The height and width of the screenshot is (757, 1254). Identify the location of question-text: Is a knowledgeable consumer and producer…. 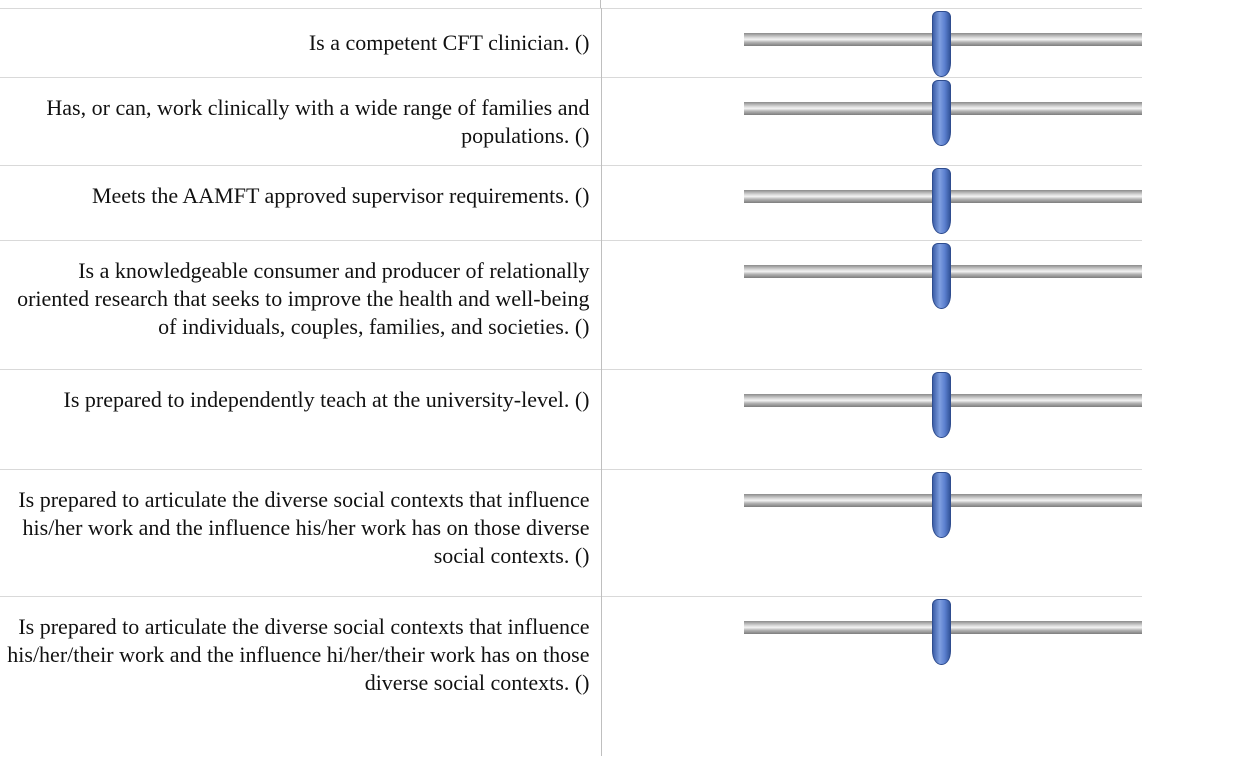
(301, 305).